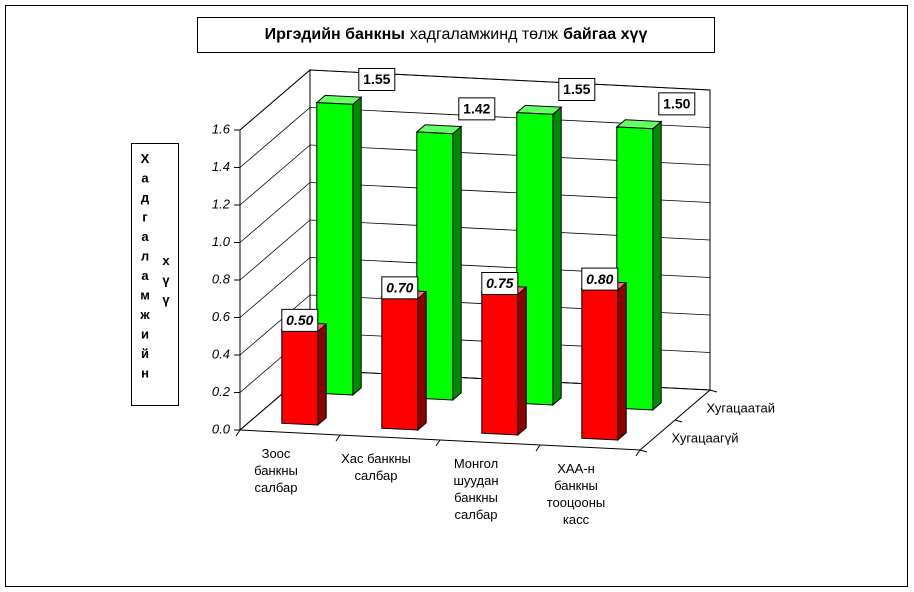 The height and width of the screenshot is (592, 914). Describe the element at coordinates (576, 468) in the screenshot. I see `x-tick-label: ХАА-н` at that location.